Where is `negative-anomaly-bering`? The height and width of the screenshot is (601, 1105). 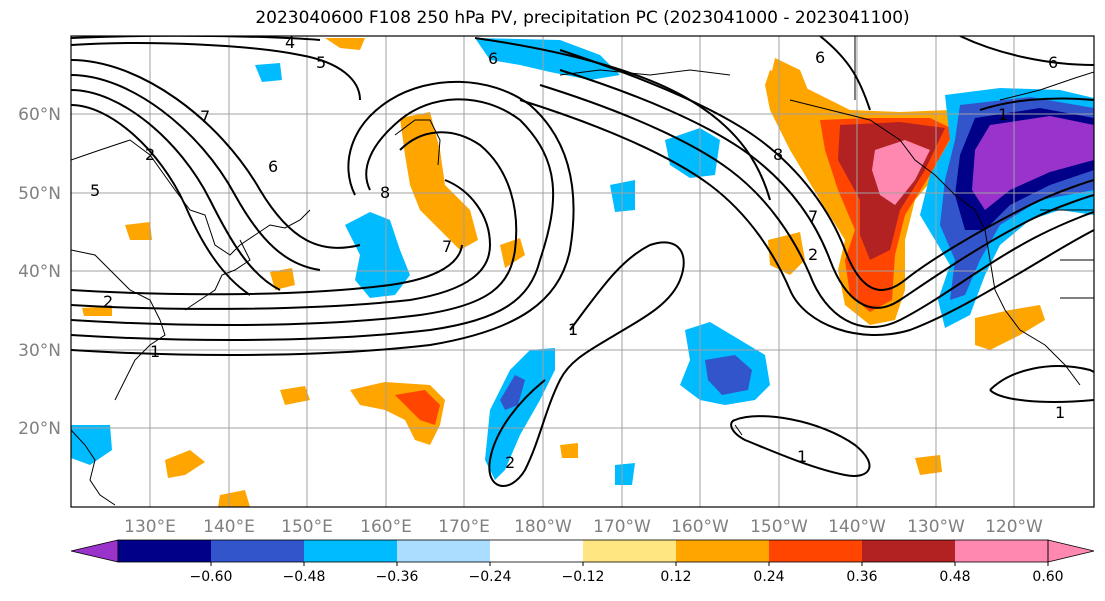 negative-anomaly-bering is located at coordinates (547, 59).